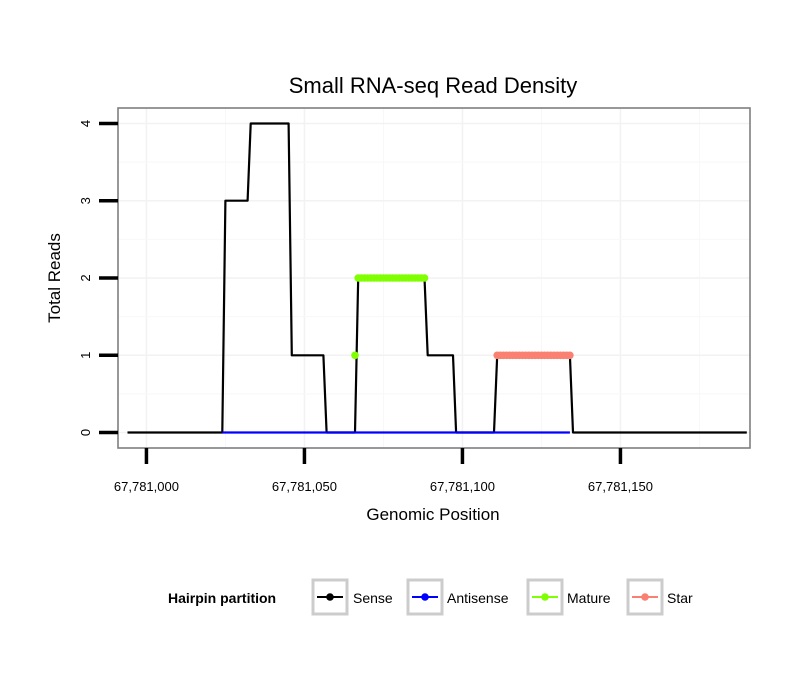  What do you see at coordinates (54, 278) in the screenshot?
I see `y-axis-title: Total Reads` at bounding box center [54, 278].